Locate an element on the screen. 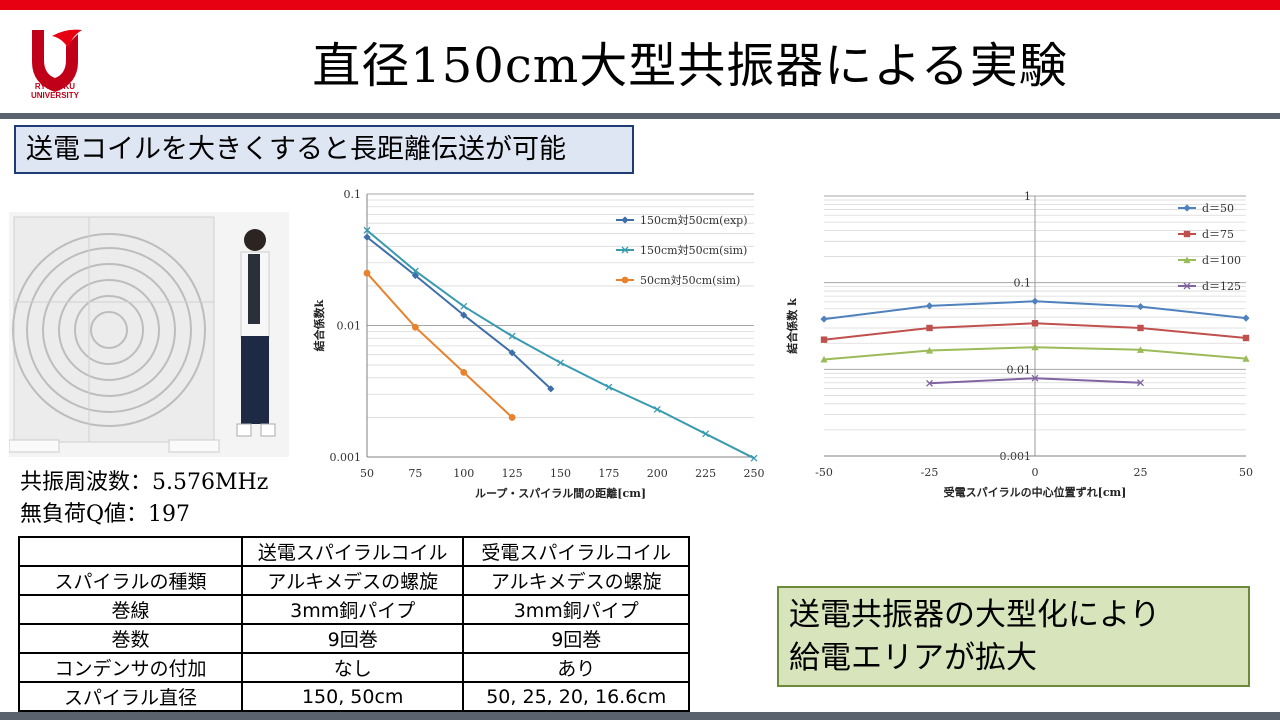  legend-label: 150cm対50cm(exp) is located at coordinates (694, 220).